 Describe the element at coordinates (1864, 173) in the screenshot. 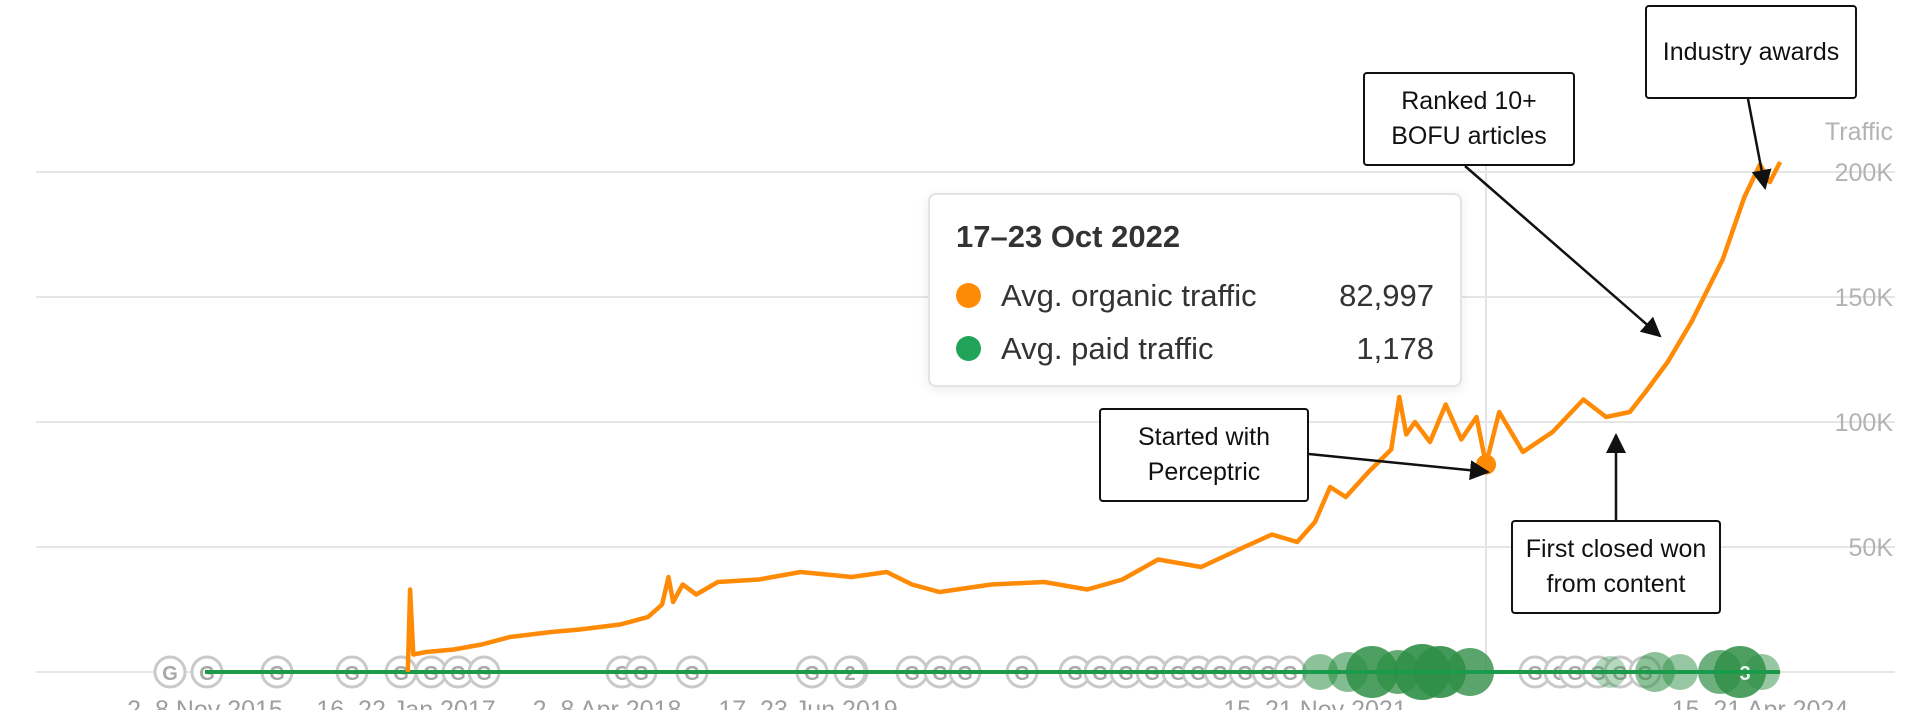

I see `y-tick-label: 200K` at that location.